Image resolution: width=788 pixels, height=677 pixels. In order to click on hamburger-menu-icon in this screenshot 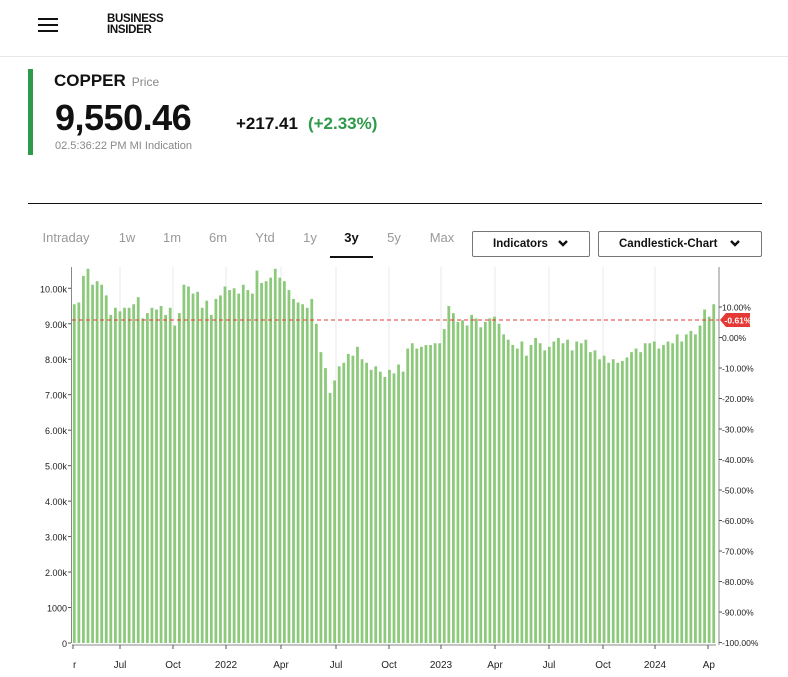, I will do `click(48, 25)`.